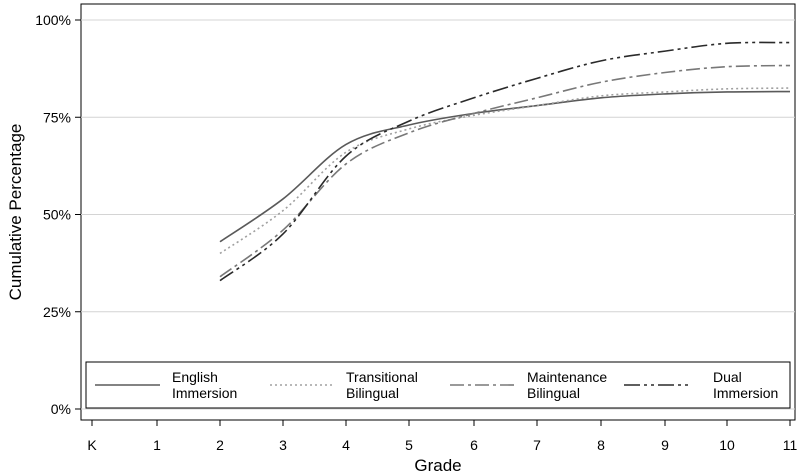  I want to click on y-tick-label: 0%, so click(61, 409).